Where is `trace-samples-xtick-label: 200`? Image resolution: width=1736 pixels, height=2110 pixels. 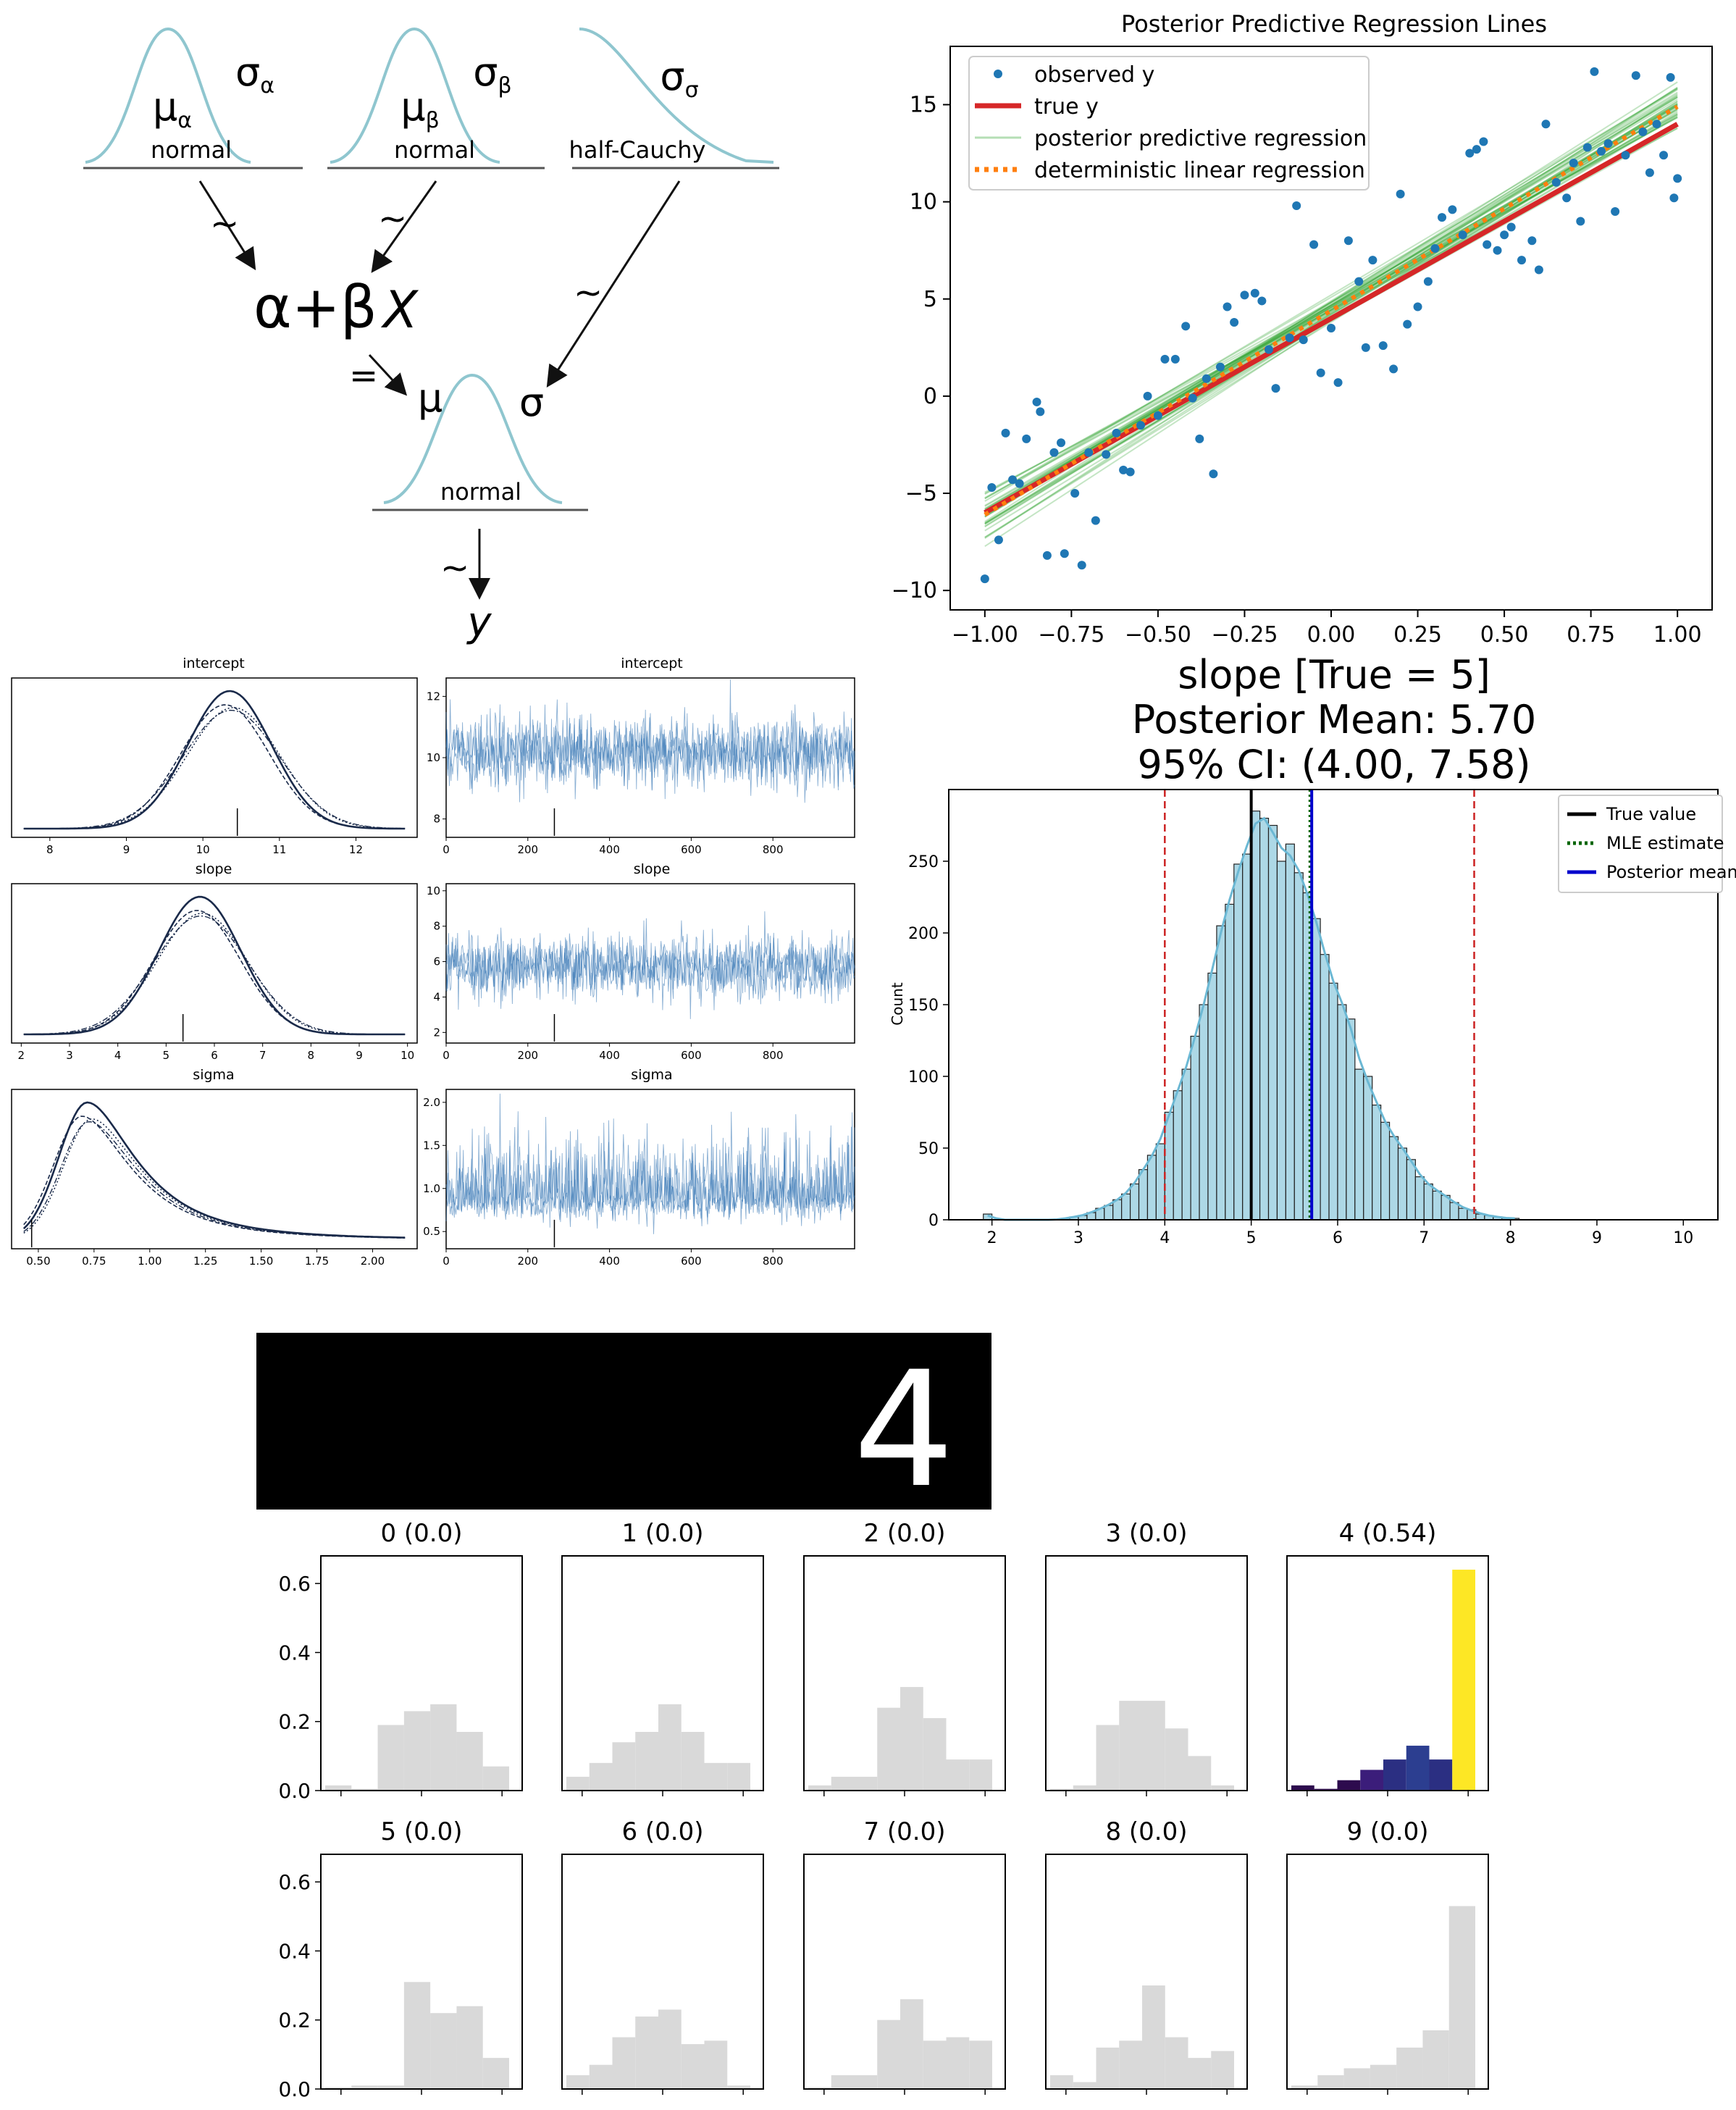
trace-samples-xtick-label: 200 is located at coordinates (527, 850).